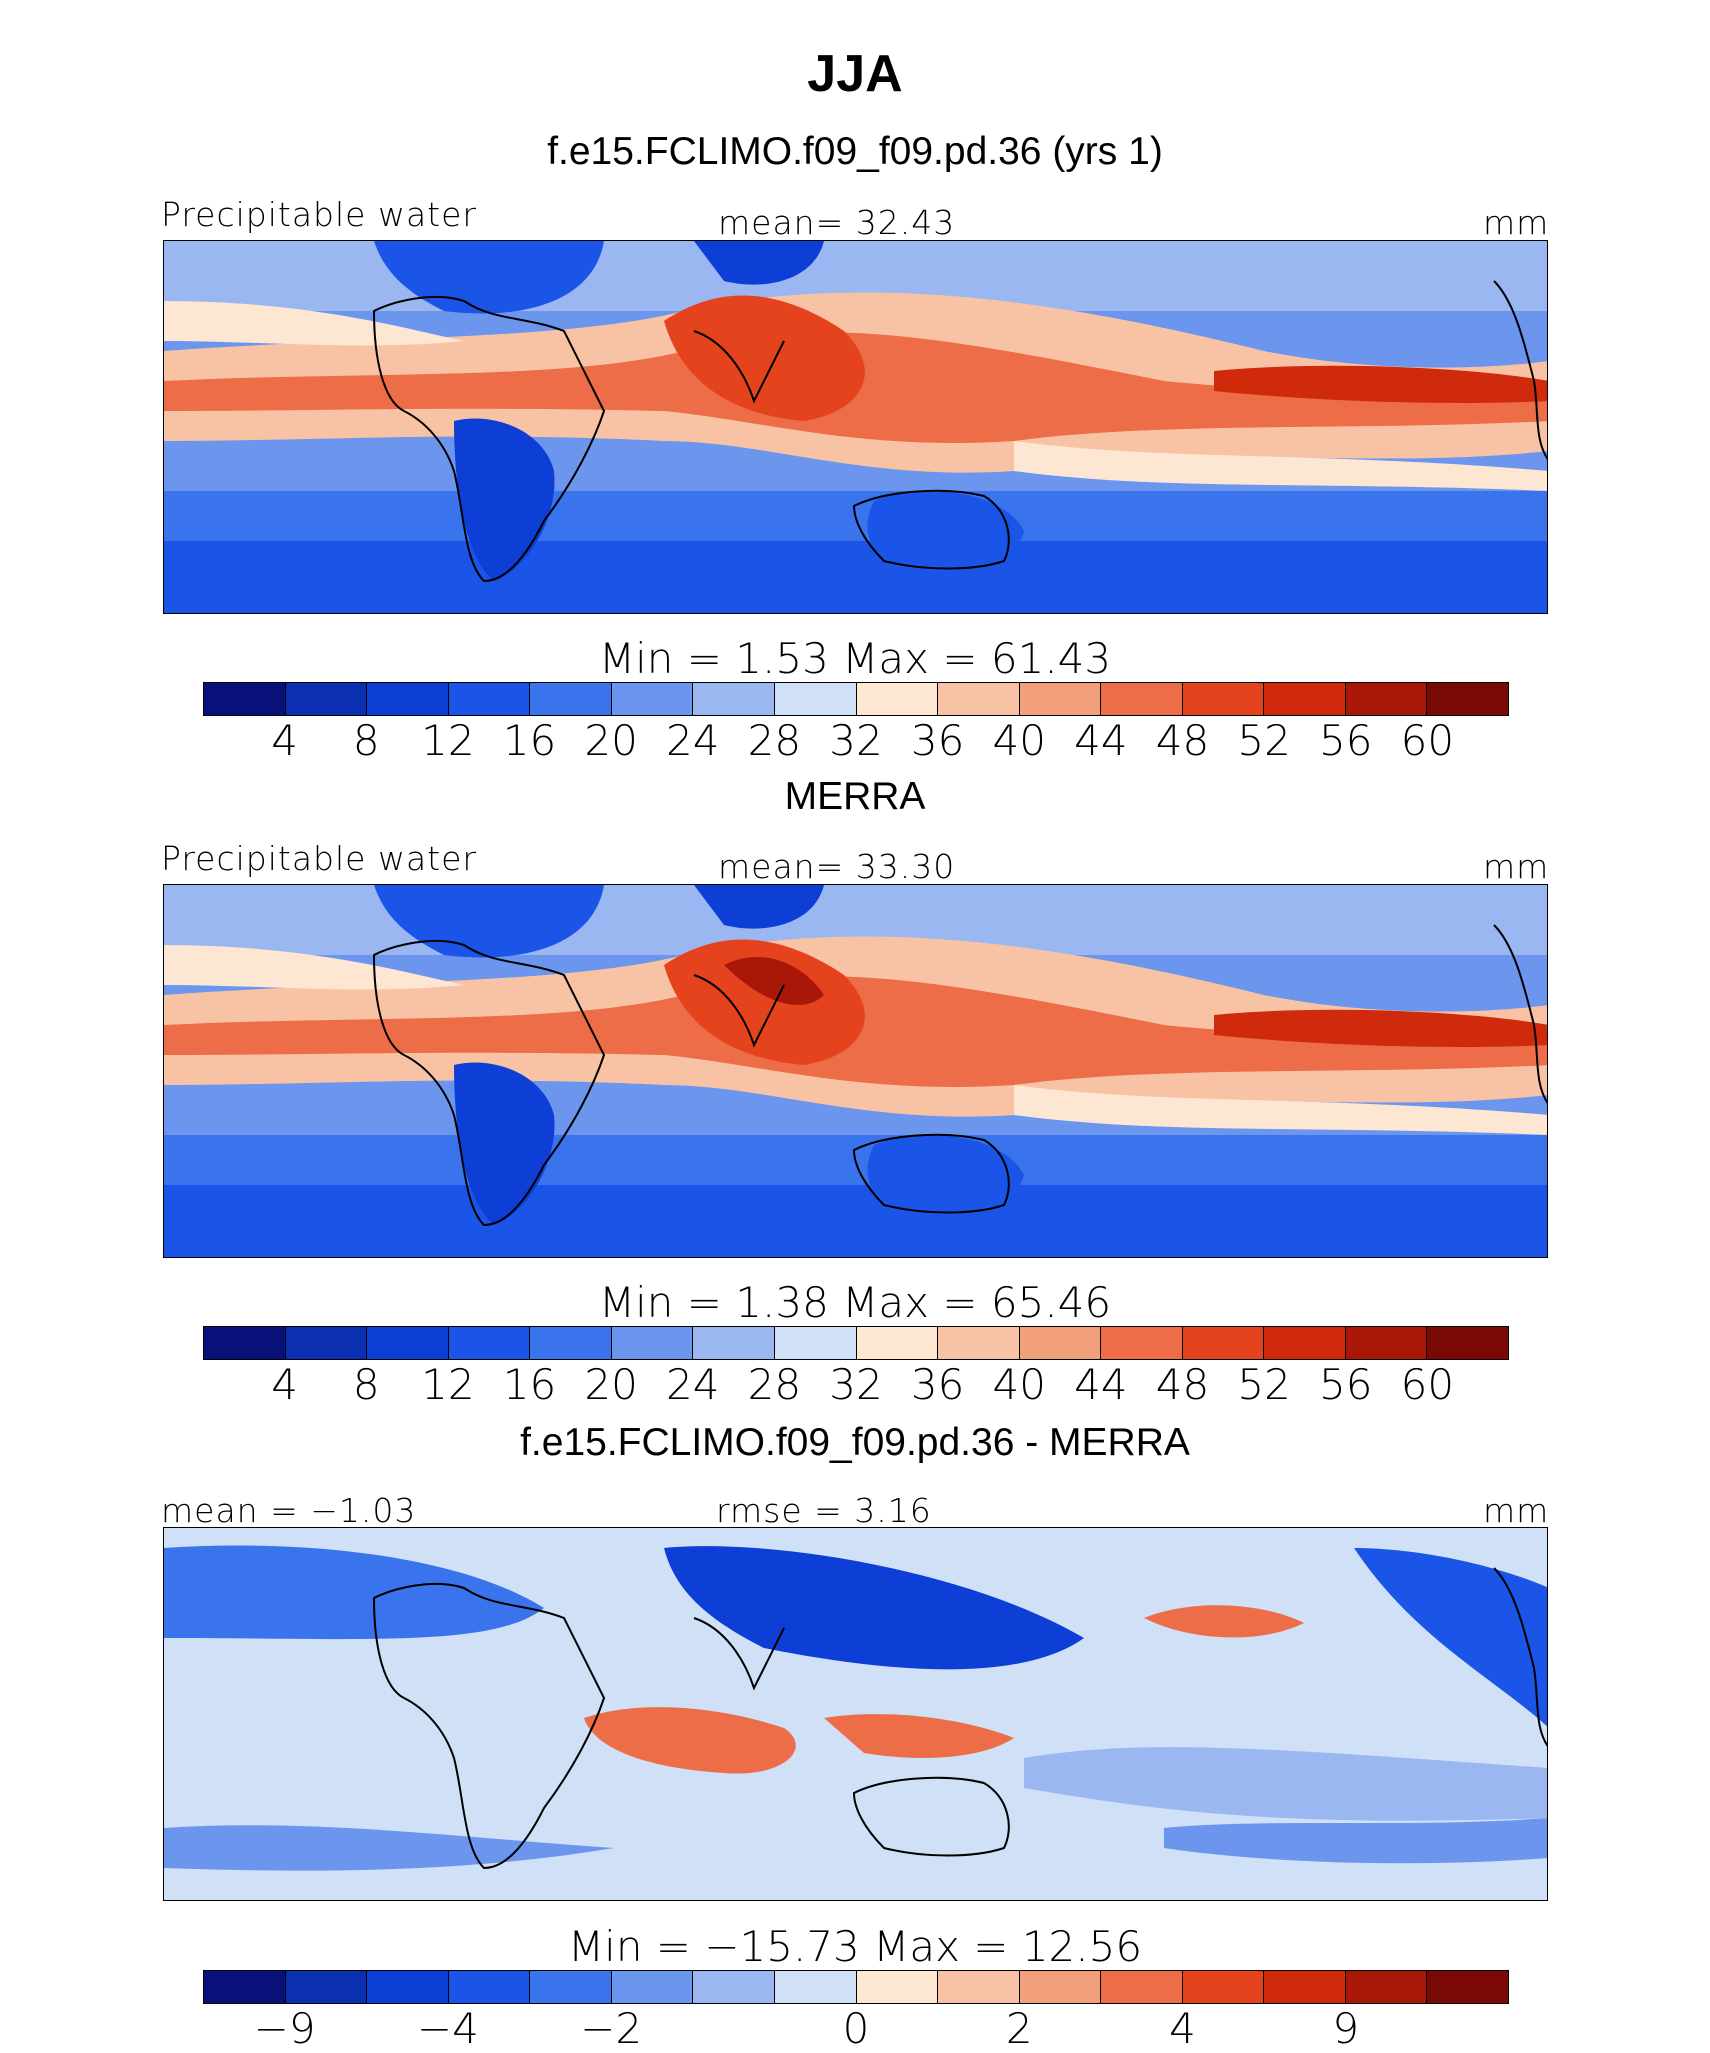  I want to click on panel-1-variable-label: Precipitable water, so click(319, 214).